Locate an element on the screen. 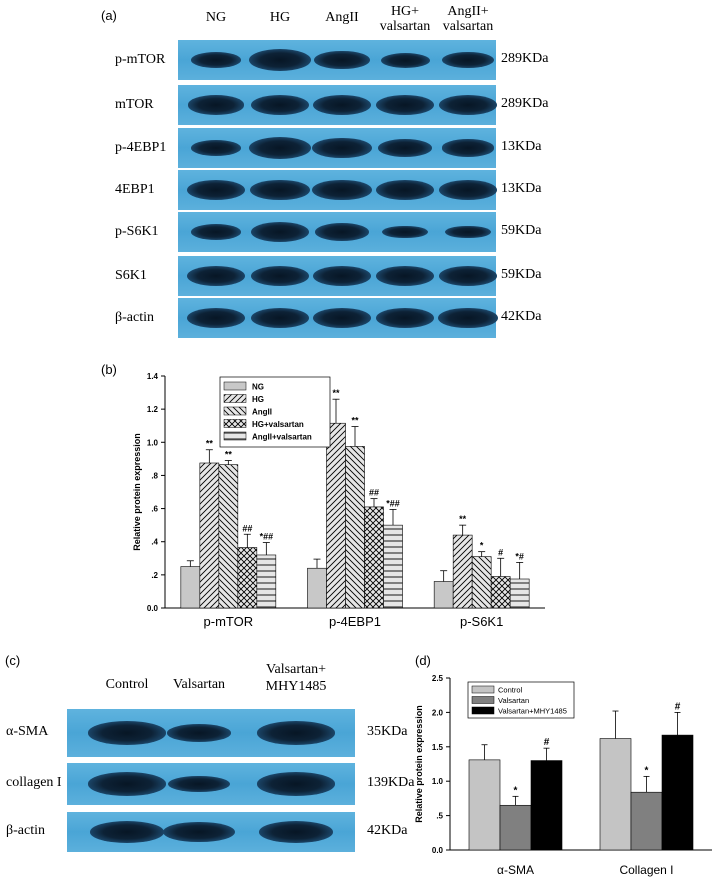 Image resolution: width=720 pixels, height=888 pixels. blot-row-label: β-actin is located at coordinates (134, 317).